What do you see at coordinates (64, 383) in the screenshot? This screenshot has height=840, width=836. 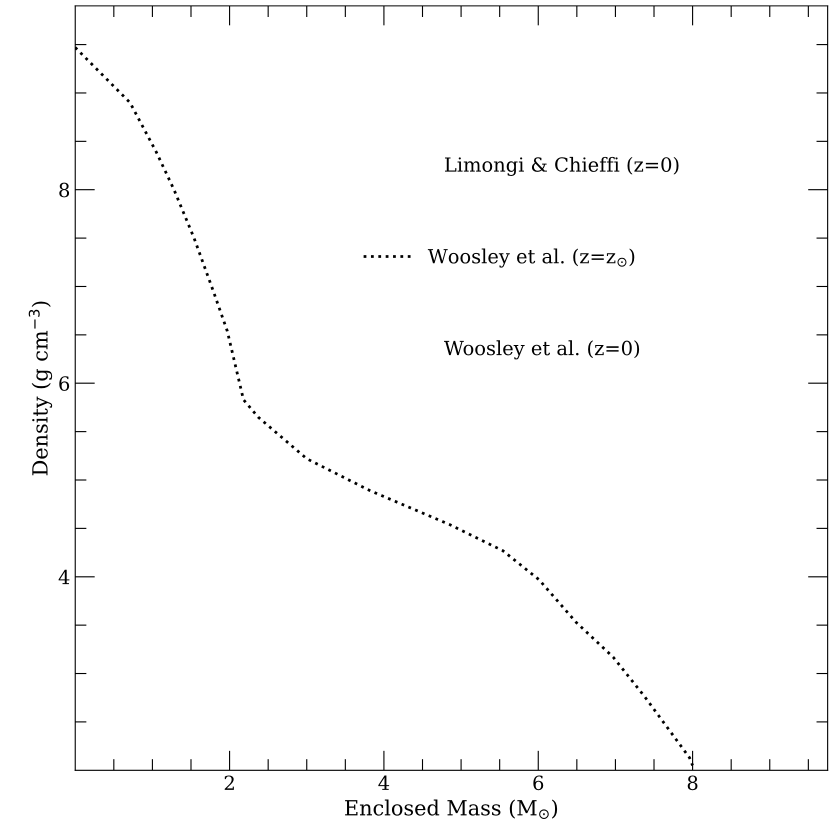 I see `y-tick-label: 6` at bounding box center [64, 383].